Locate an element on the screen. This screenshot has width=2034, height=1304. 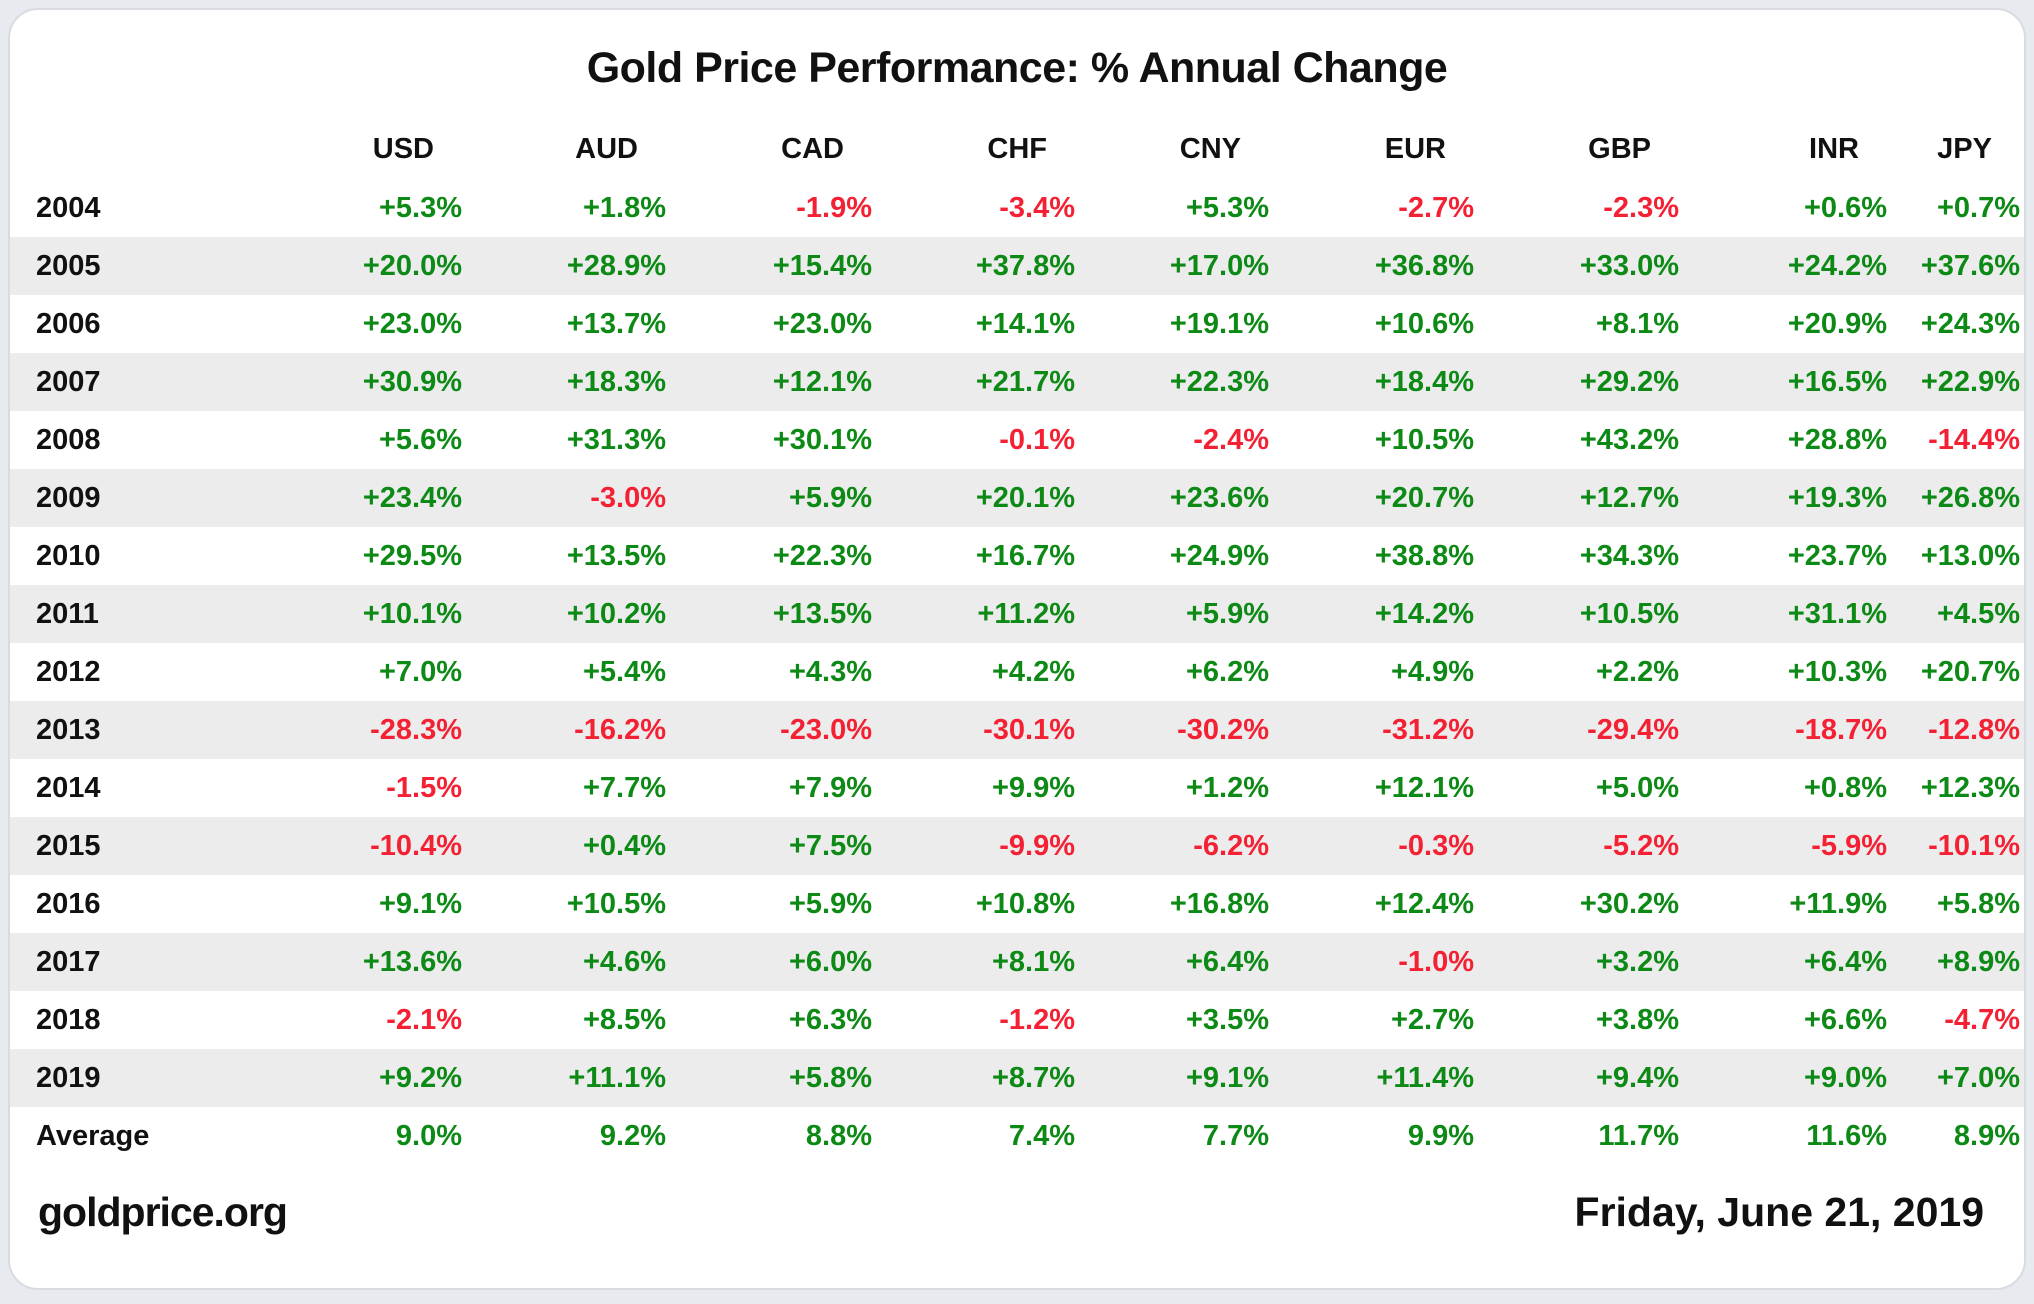
value-cell-jpy-2016: +5.8% is located at coordinates (1978, 903).